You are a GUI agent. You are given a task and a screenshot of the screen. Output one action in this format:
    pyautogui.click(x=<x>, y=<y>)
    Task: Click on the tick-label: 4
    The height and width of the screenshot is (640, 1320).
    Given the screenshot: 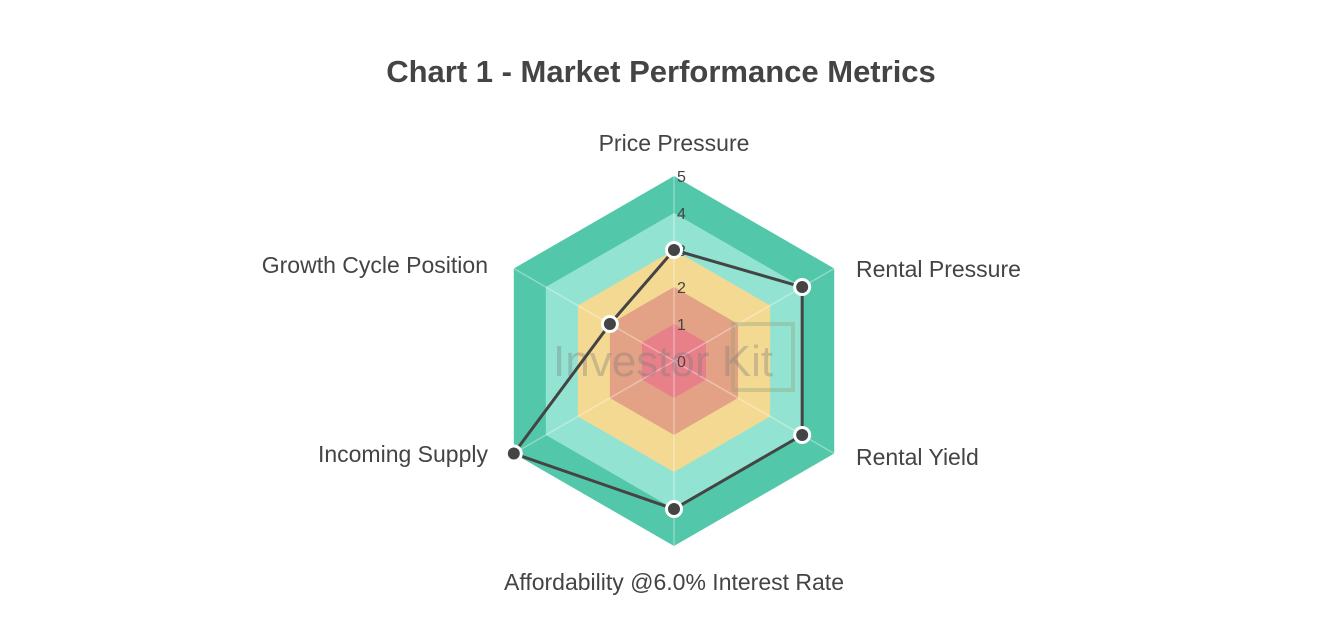 What is the action you would take?
    pyautogui.click(x=681, y=214)
    